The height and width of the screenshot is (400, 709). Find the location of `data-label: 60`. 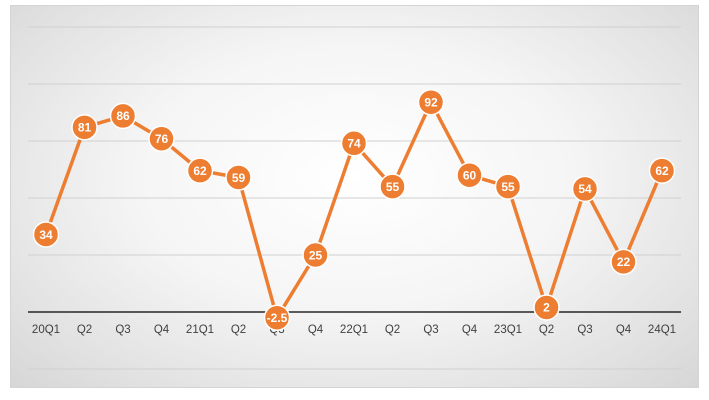

data-label: 60 is located at coordinates (470, 176).